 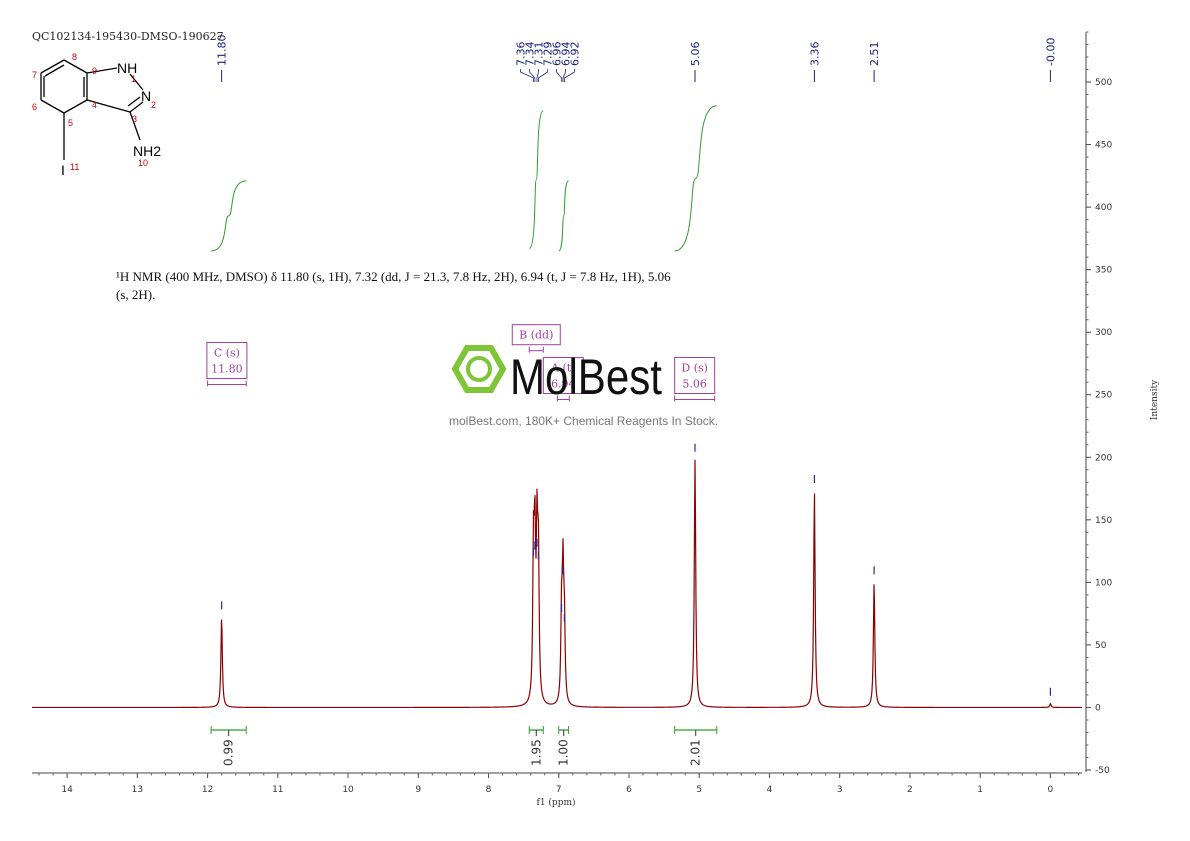 I want to click on x-tick-label: 11, so click(x=277, y=790).